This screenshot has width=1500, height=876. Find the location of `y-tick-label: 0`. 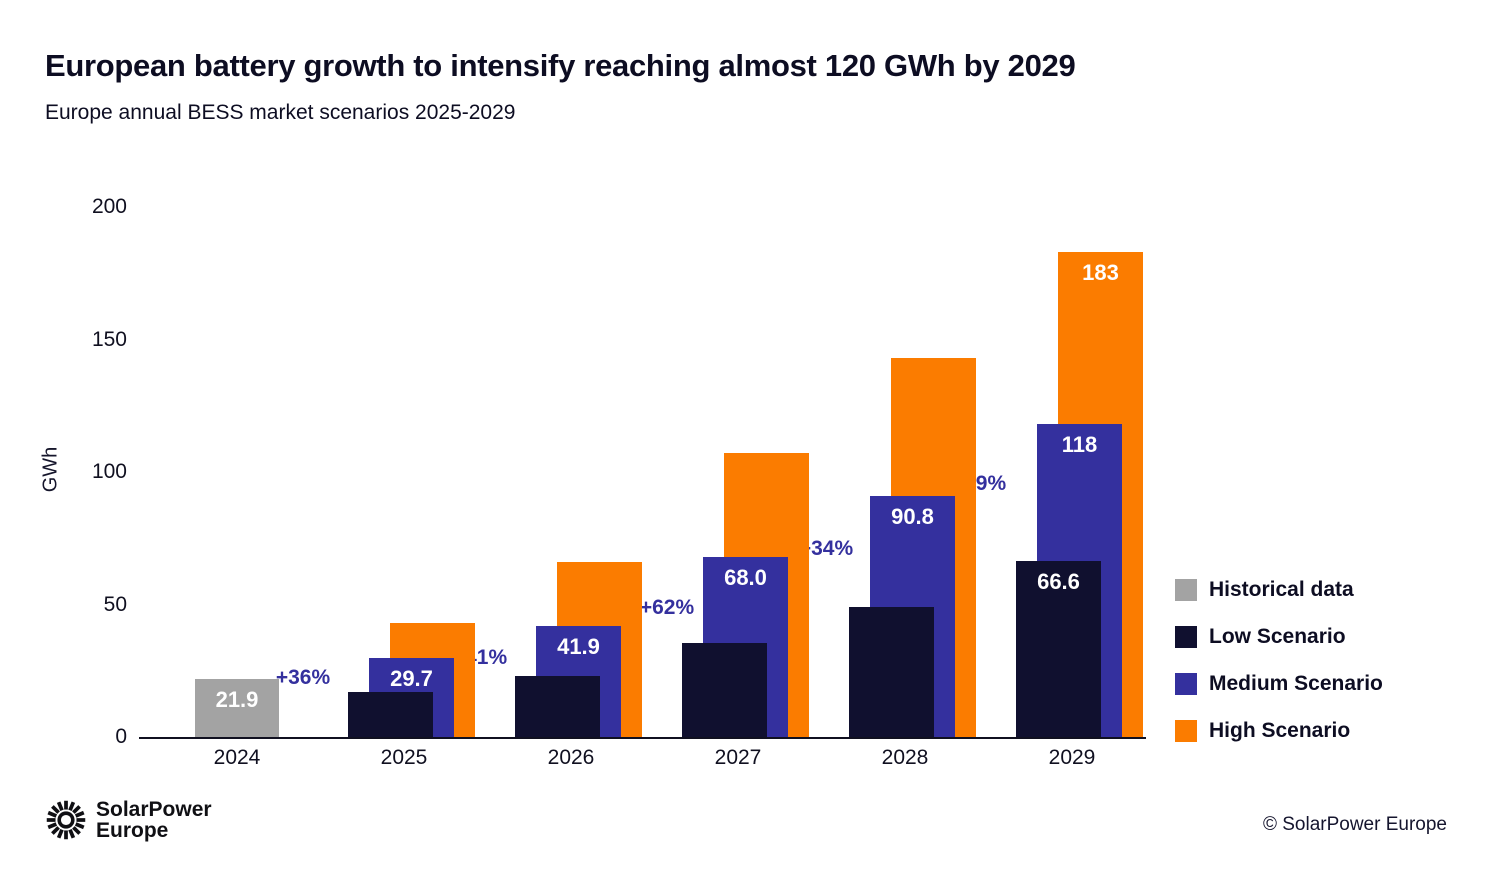

y-tick-label: 0 is located at coordinates (121, 736).